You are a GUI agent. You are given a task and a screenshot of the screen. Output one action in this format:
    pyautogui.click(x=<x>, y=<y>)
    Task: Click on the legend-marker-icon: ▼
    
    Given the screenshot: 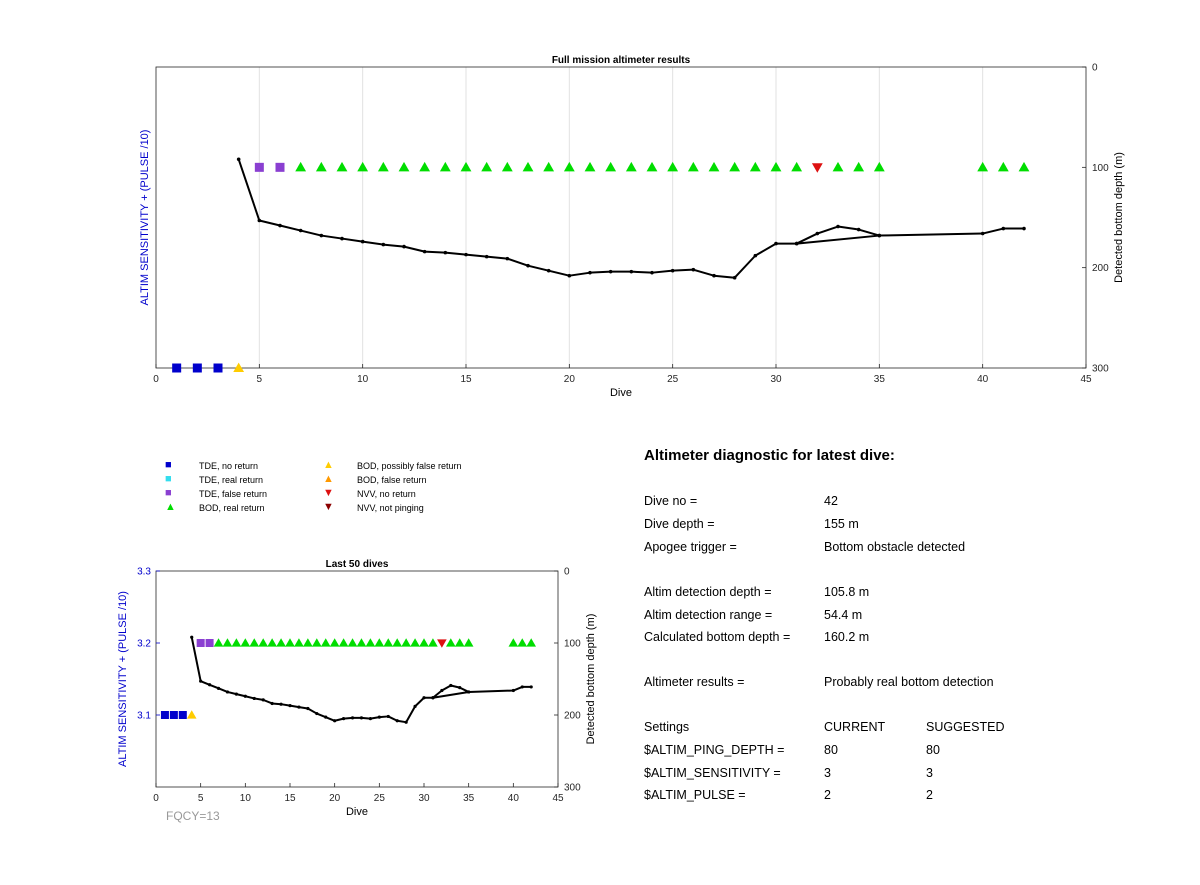 What is the action you would take?
    pyautogui.click(x=328, y=507)
    